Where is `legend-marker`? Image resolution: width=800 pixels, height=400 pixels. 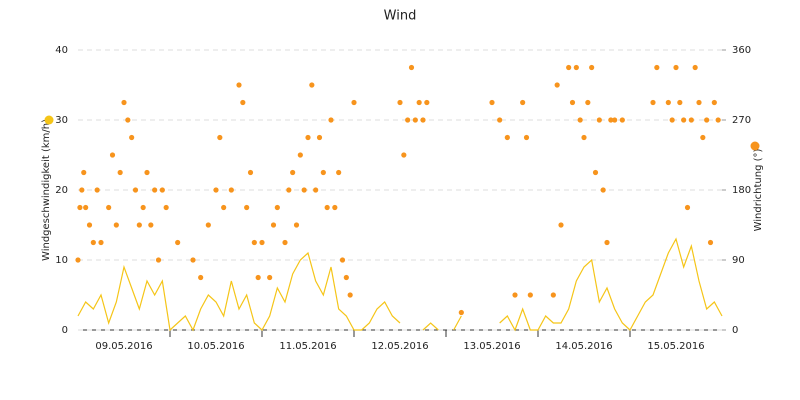
legend-marker is located at coordinates (755, 146).